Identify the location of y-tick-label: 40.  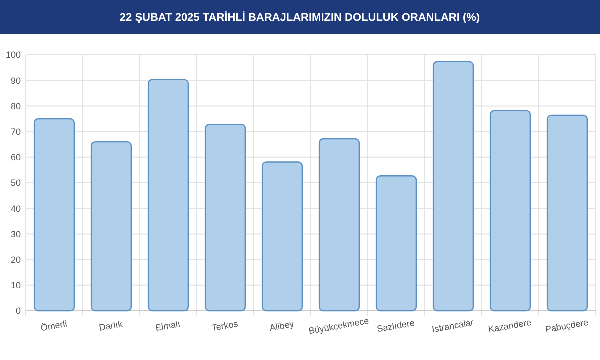
(15, 209).